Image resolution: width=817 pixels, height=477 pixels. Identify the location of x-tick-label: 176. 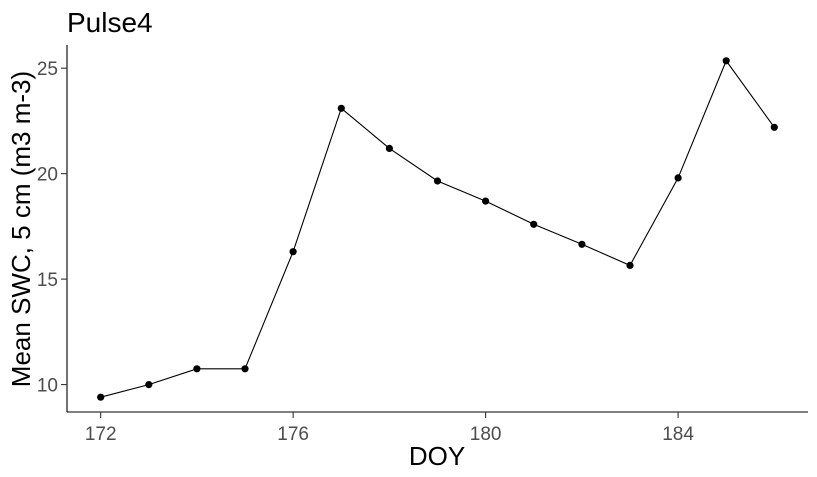
(293, 434).